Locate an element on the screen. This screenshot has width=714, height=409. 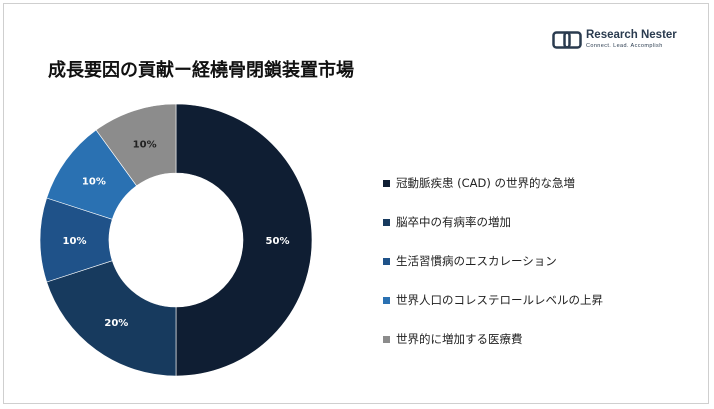
logo-tagline: Connect. Lead. Accomplish is located at coordinates (624, 45).